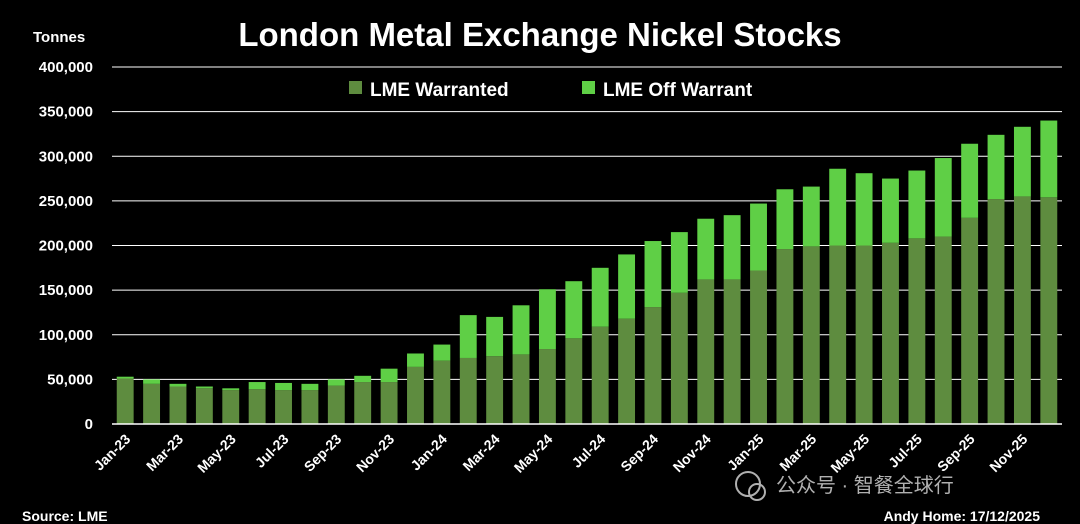  Describe the element at coordinates (439, 90) in the screenshot. I see `legend-label-warranted: LME Warranted` at that location.